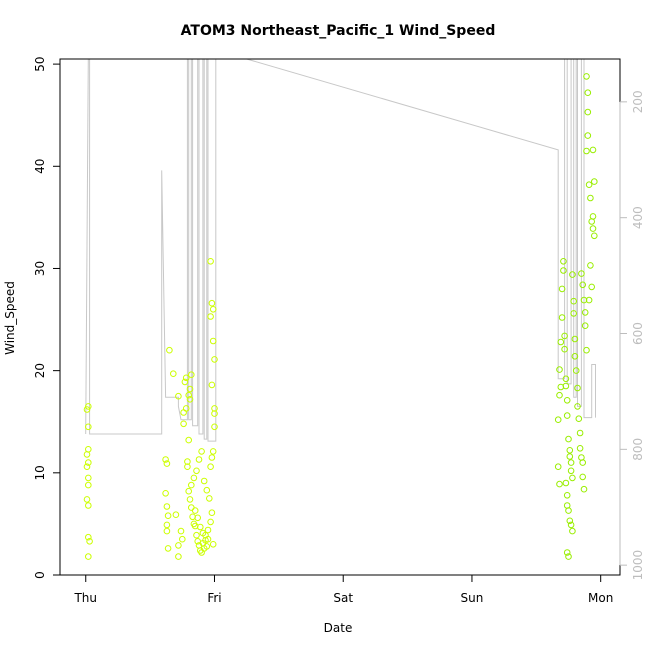  What do you see at coordinates (40, 166) in the screenshot?
I see `y-tick-label: 40` at bounding box center [40, 166].